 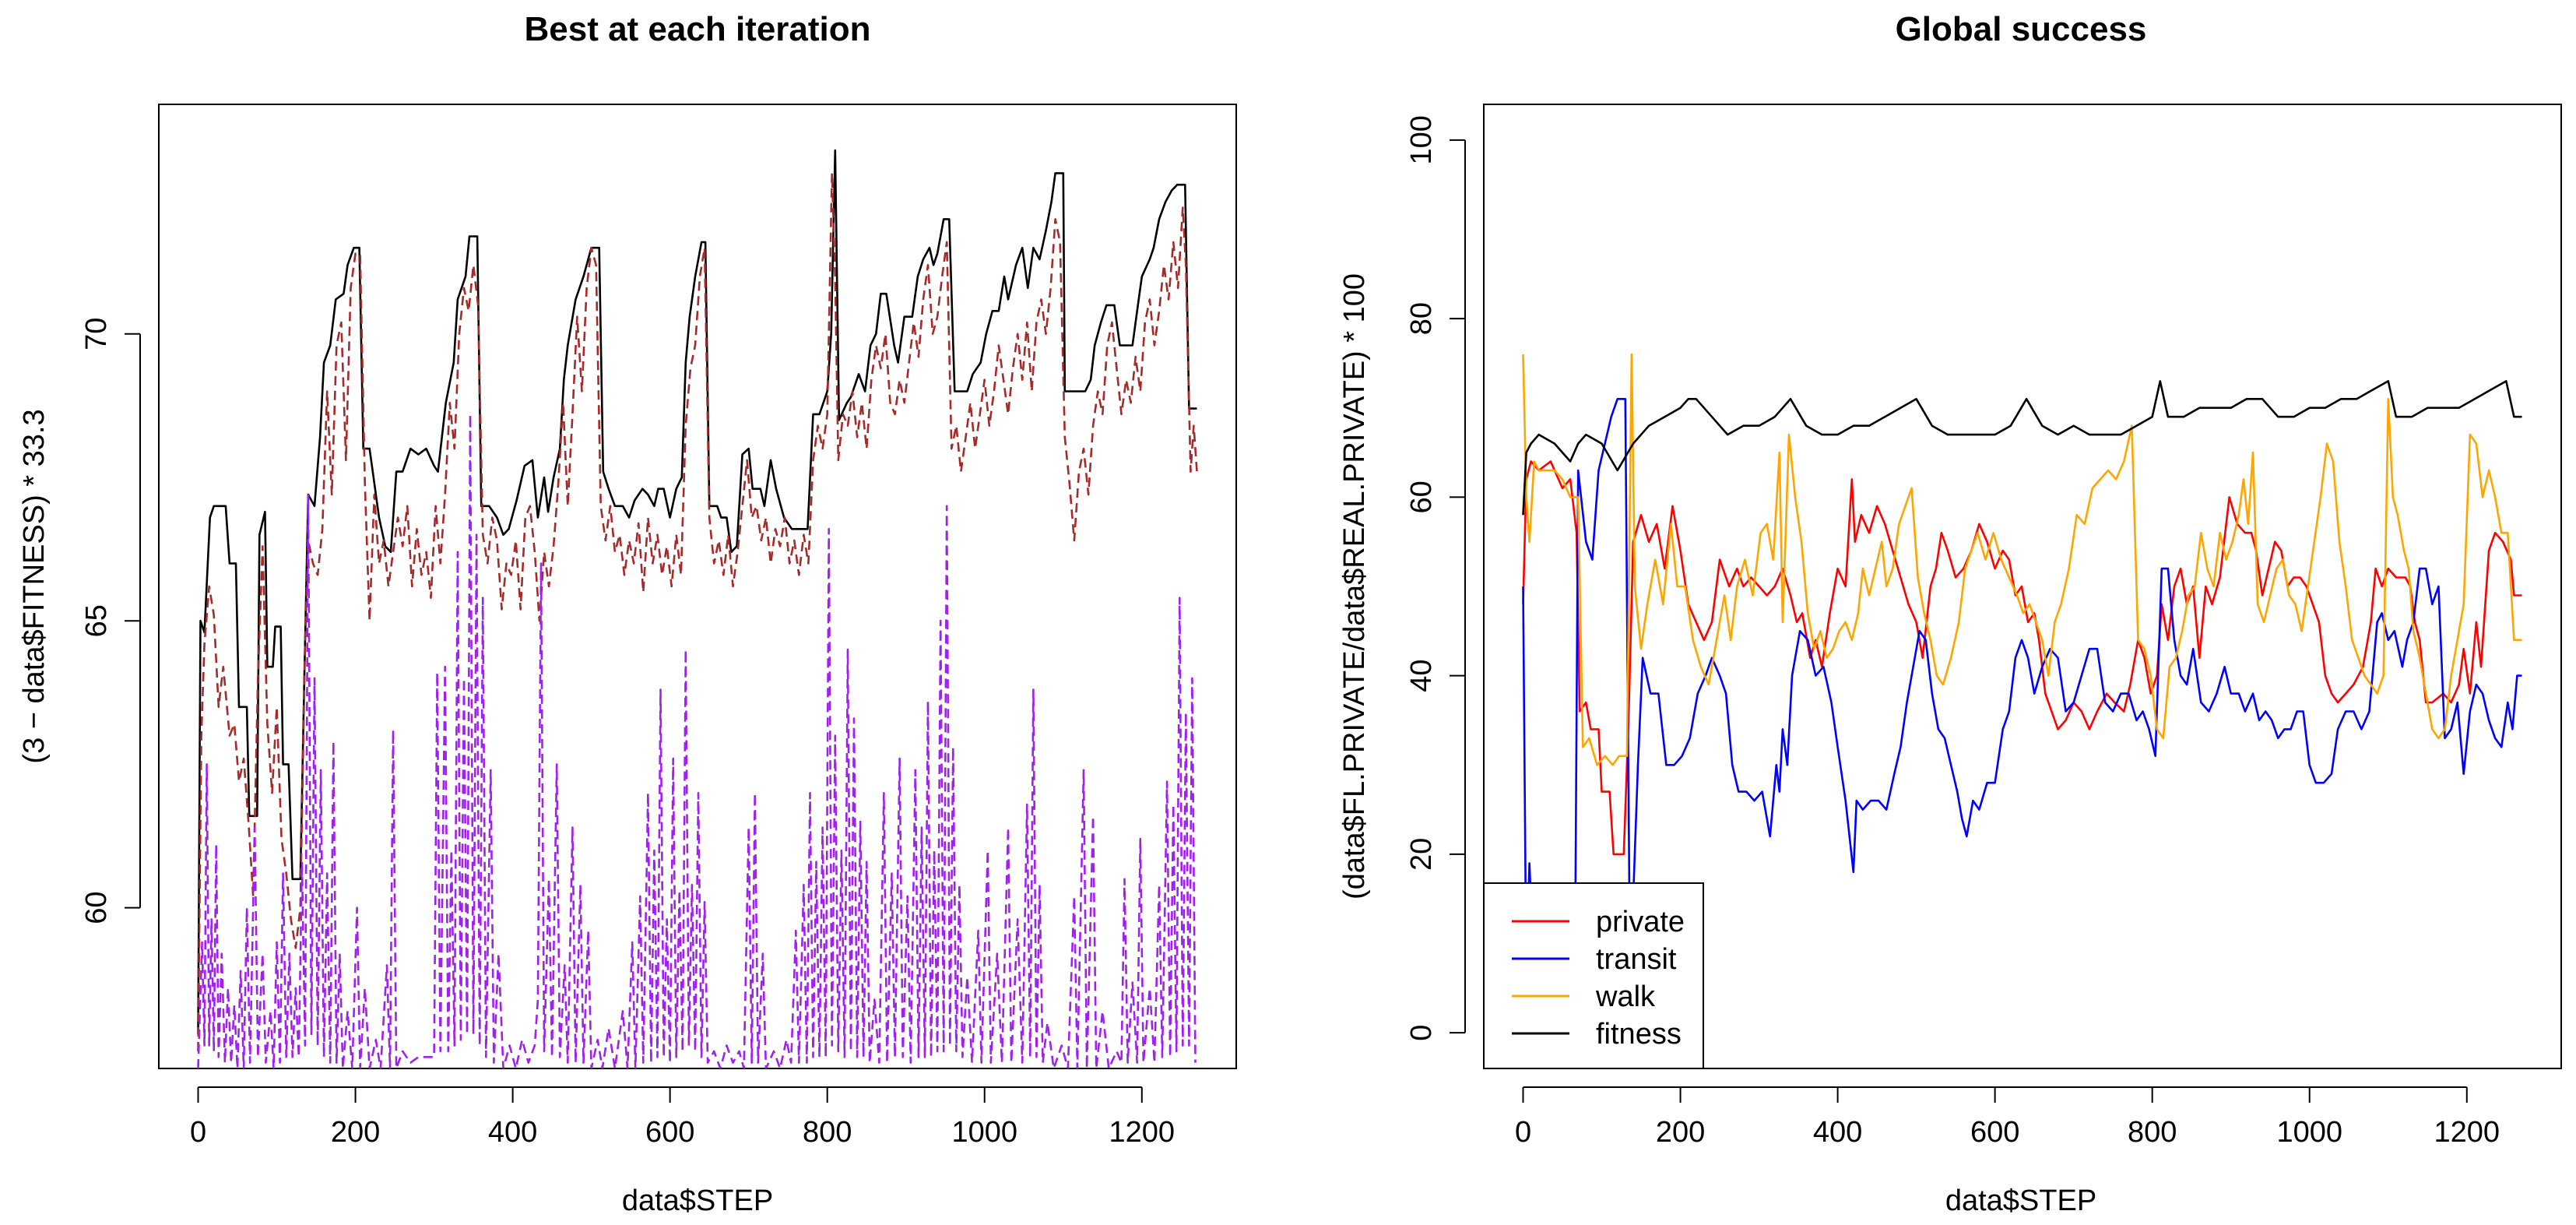 What do you see at coordinates (1422, 675) in the screenshot?
I see `y-tick-label: 40` at bounding box center [1422, 675].